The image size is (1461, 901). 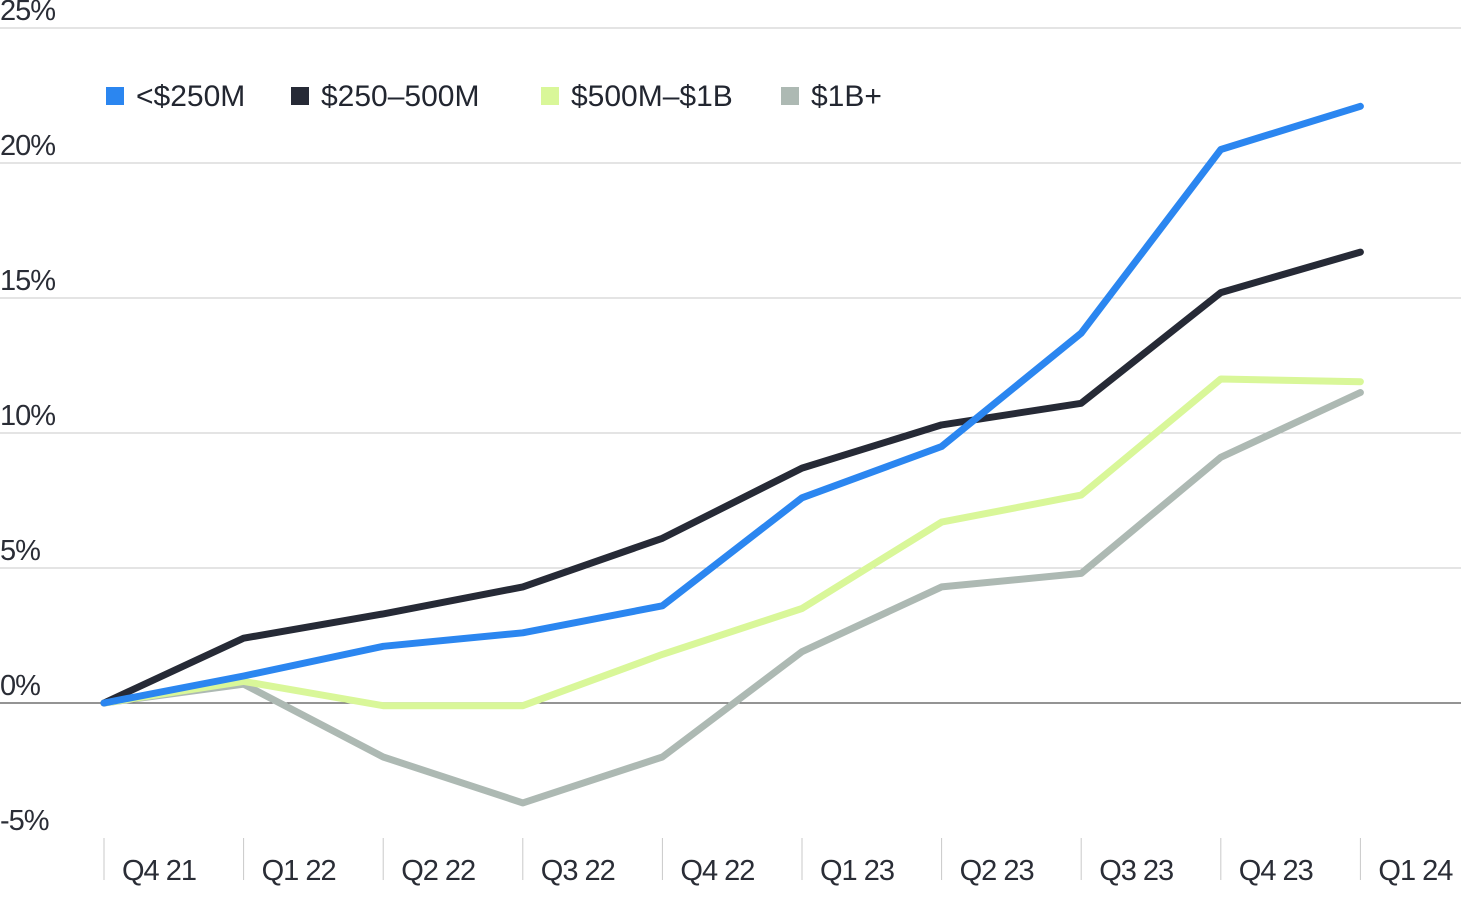 What do you see at coordinates (190, 96) in the screenshot?
I see `legend-label: <$250M` at bounding box center [190, 96].